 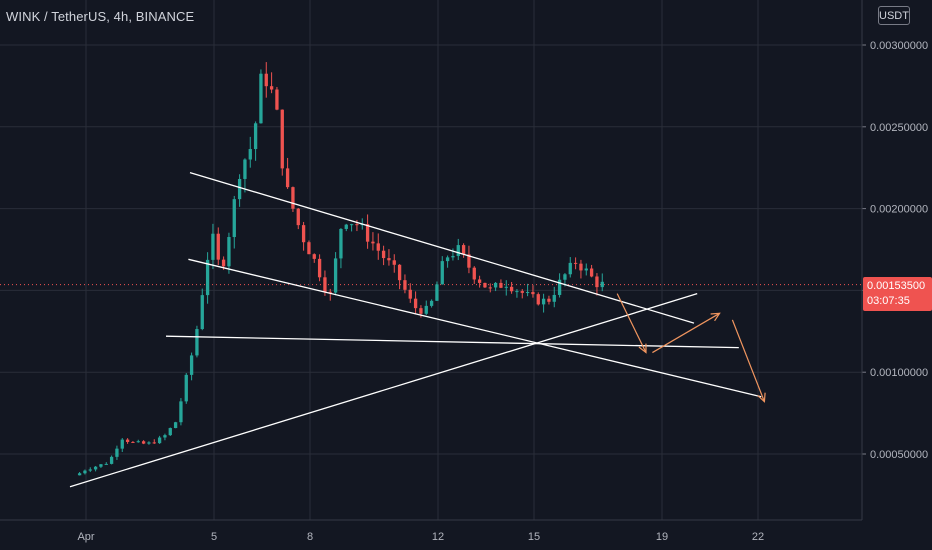 What do you see at coordinates (897, 294) in the screenshot?
I see `last-price-tag: 0.00153500 03:07:35` at bounding box center [897, 294].